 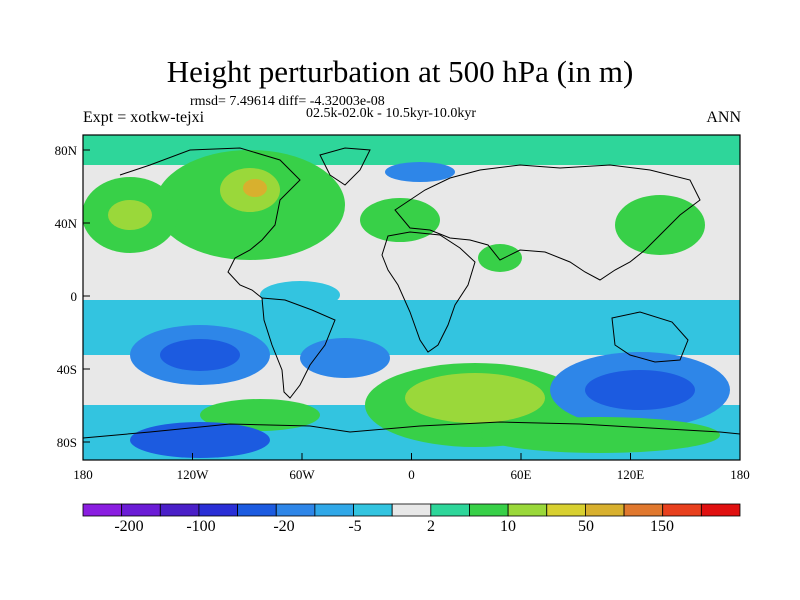 I want to click on europe-anomaly, so click(x=400, y=220).